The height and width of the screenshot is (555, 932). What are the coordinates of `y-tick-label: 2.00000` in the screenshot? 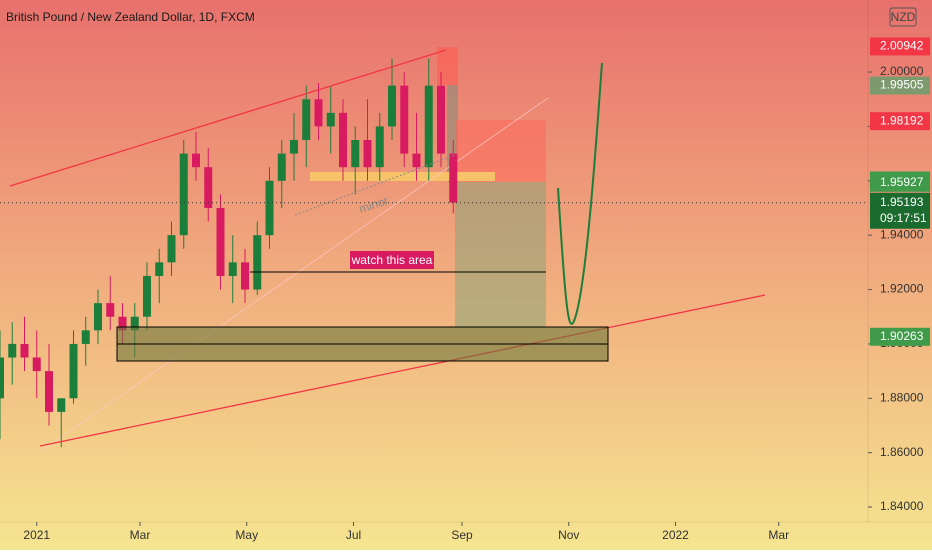 It's located at (902, 71).